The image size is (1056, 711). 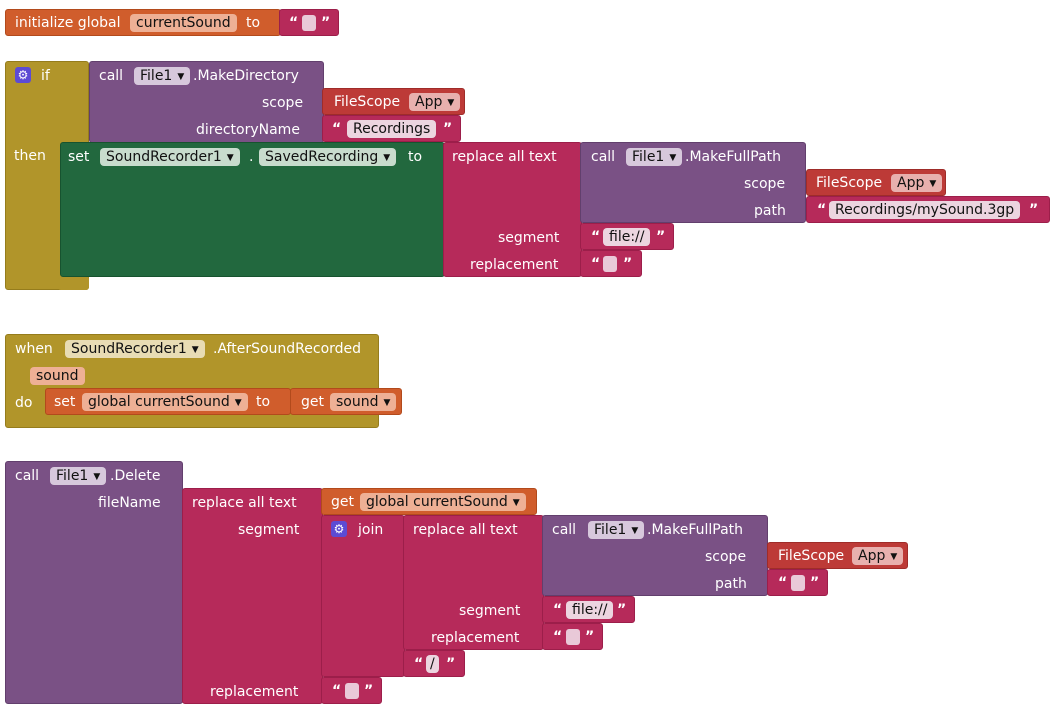 I want to click on aftersoundrecorded-event-label: .AfterSoundRecorded, so click(x=287, y=349).